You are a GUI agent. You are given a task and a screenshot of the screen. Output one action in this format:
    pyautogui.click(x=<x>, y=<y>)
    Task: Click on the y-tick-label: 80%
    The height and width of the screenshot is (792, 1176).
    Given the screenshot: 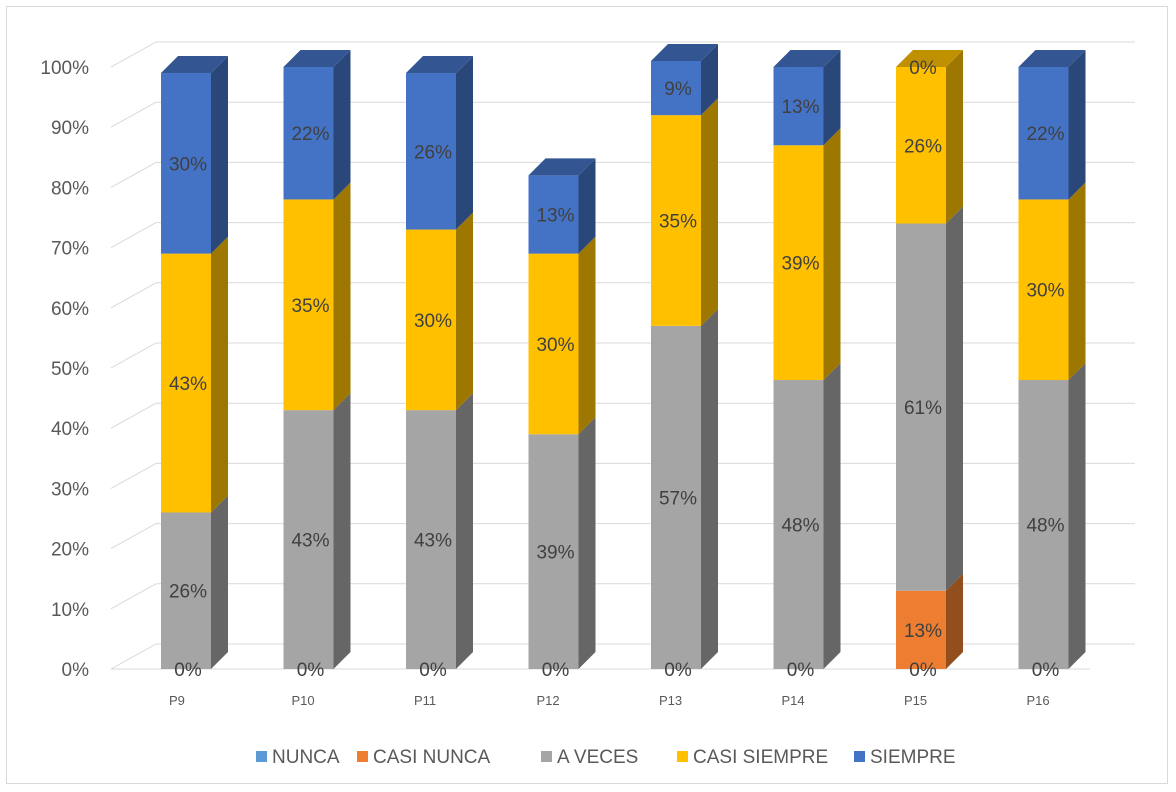 What is the action you would take?
    pyautogui.click(x=70, y=188)
    